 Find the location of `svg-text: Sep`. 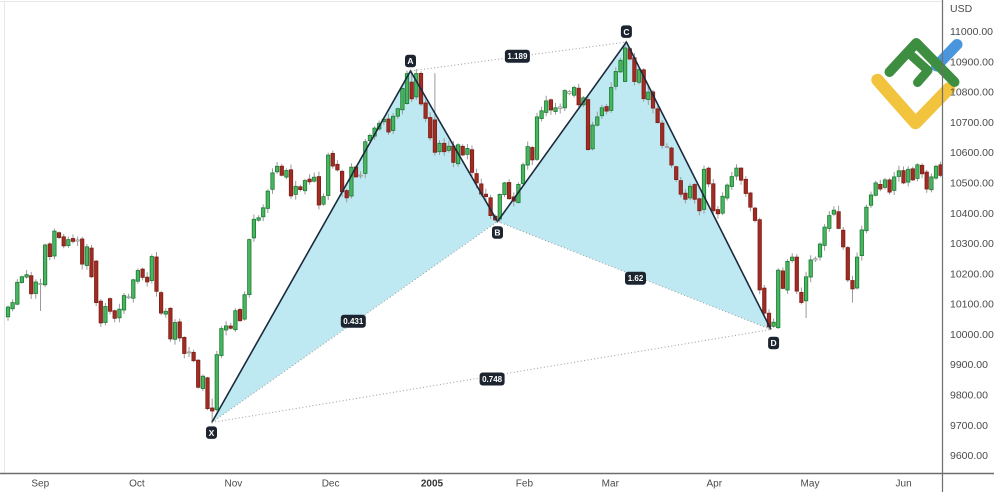

svg-text: Sep is located at coordinates (40, 484).